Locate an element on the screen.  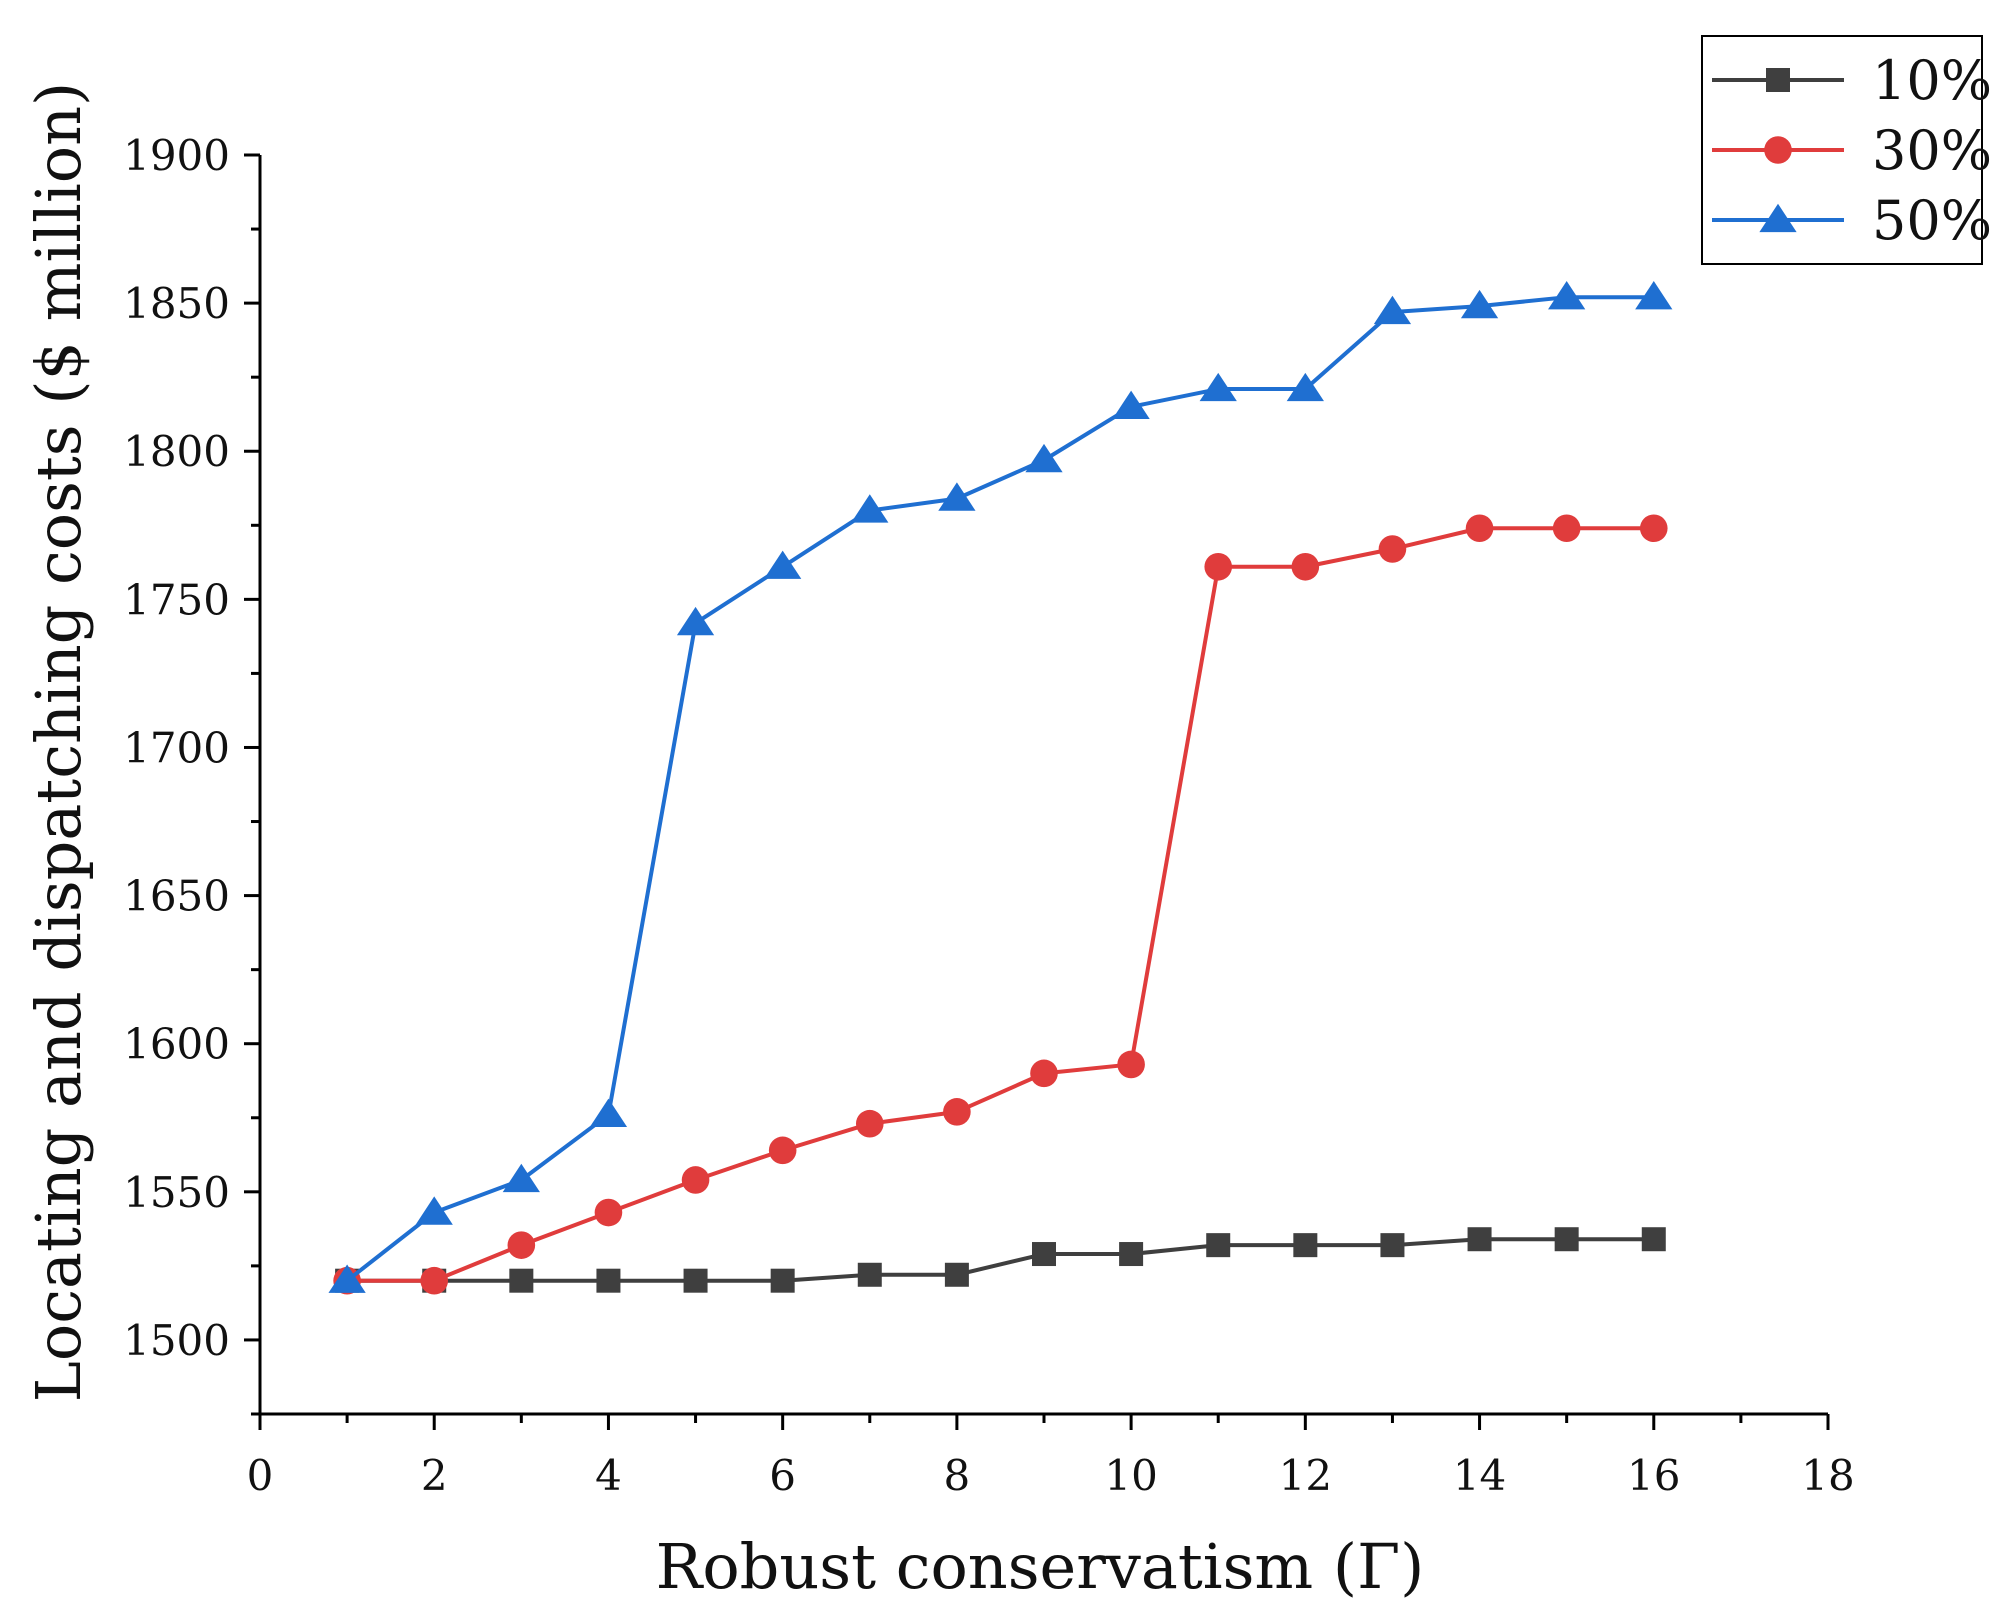
legend-label: 50% is located at coordinates (1932, 220).